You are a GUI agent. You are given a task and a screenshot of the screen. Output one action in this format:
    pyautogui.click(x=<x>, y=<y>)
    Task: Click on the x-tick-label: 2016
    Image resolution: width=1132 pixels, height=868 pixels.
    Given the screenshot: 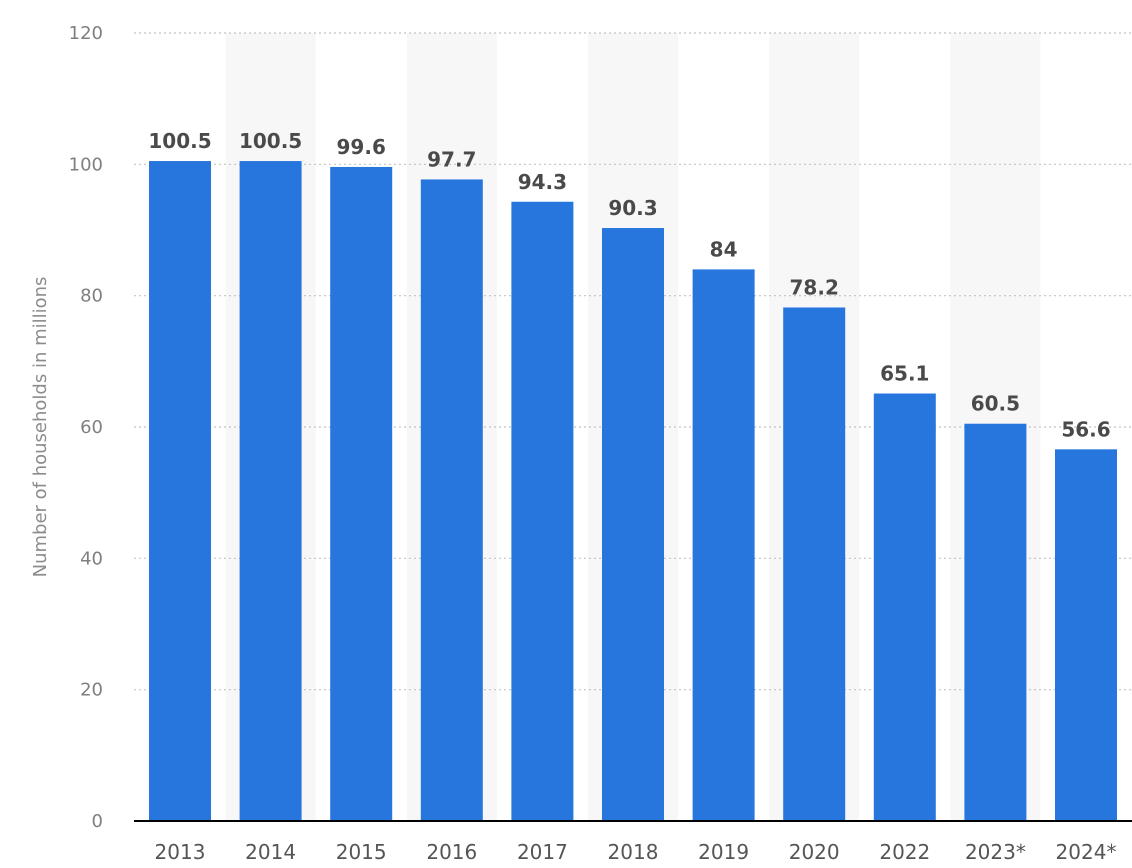 What is the action you would take?
    pyautogui.click(x=451, y=852)
    